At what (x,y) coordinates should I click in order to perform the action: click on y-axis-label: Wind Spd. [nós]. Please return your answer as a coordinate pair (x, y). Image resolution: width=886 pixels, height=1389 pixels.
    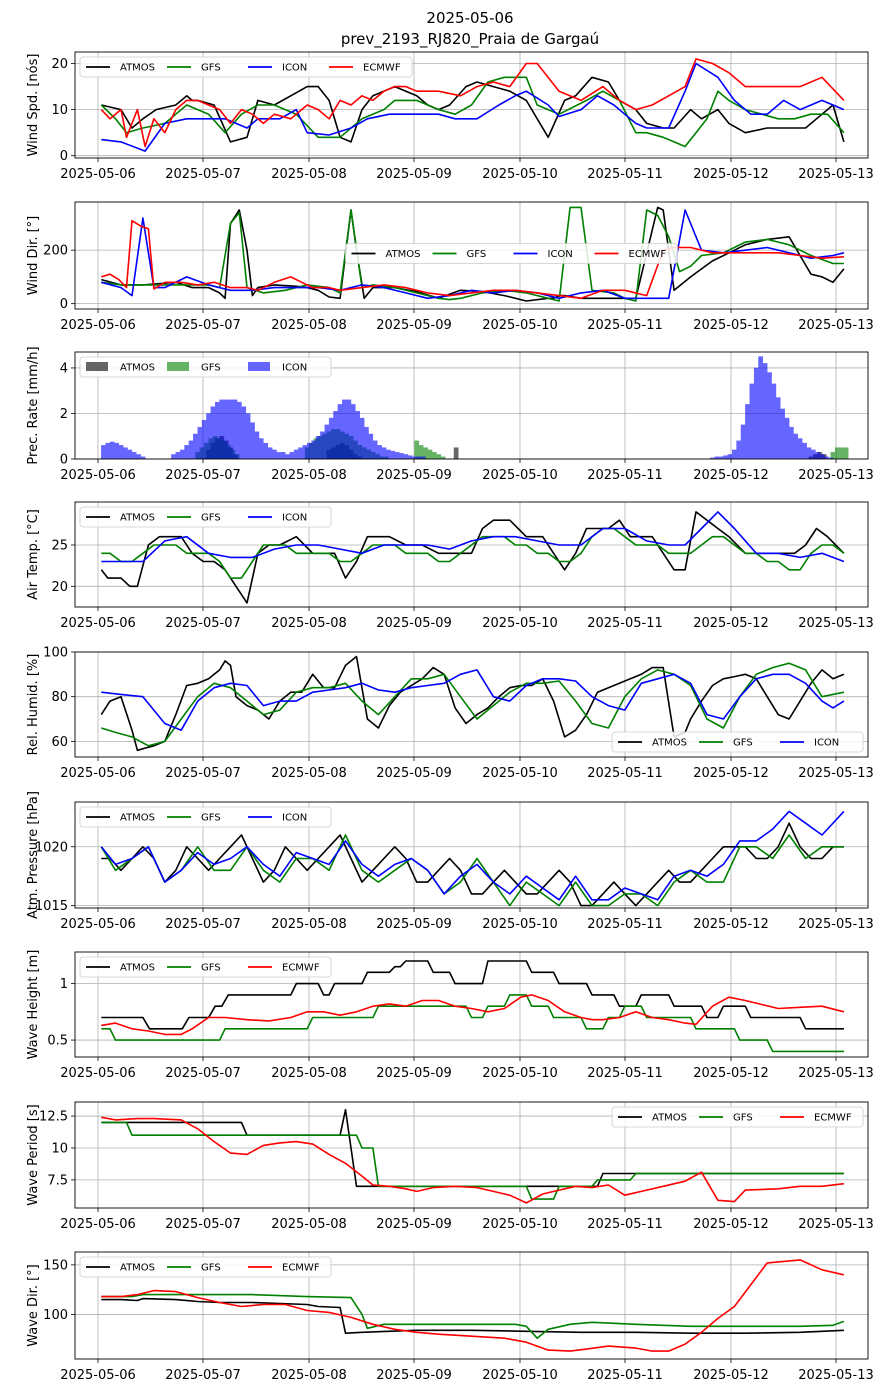
    Looking at the image, I should click on (33, 105).